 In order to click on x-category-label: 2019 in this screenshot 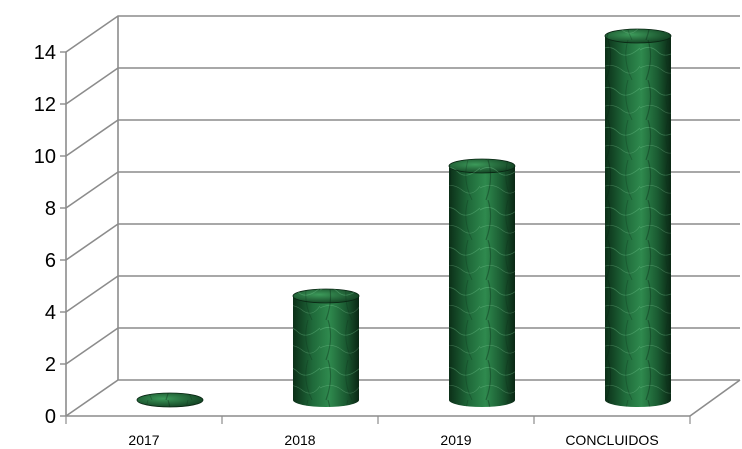, I will do `click(455, 440)`.